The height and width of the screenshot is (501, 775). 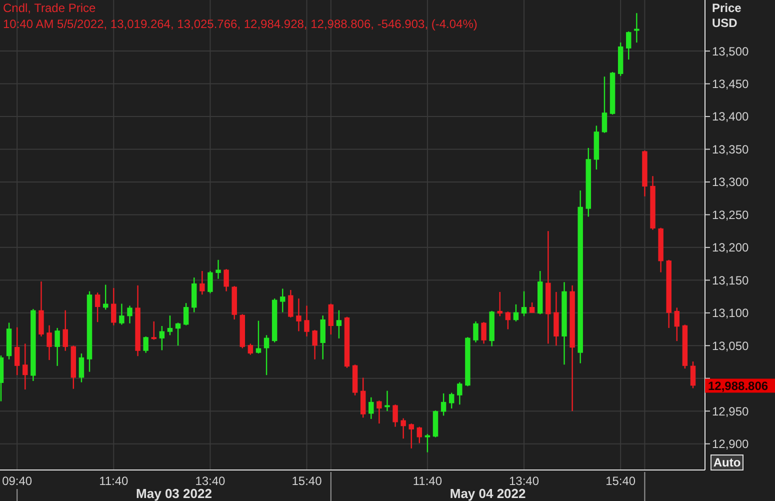 What do you see at coordinates (731, 345) in the screenshot?
I see `y-tick-label: 13,050` at bounding box center [731, 345].